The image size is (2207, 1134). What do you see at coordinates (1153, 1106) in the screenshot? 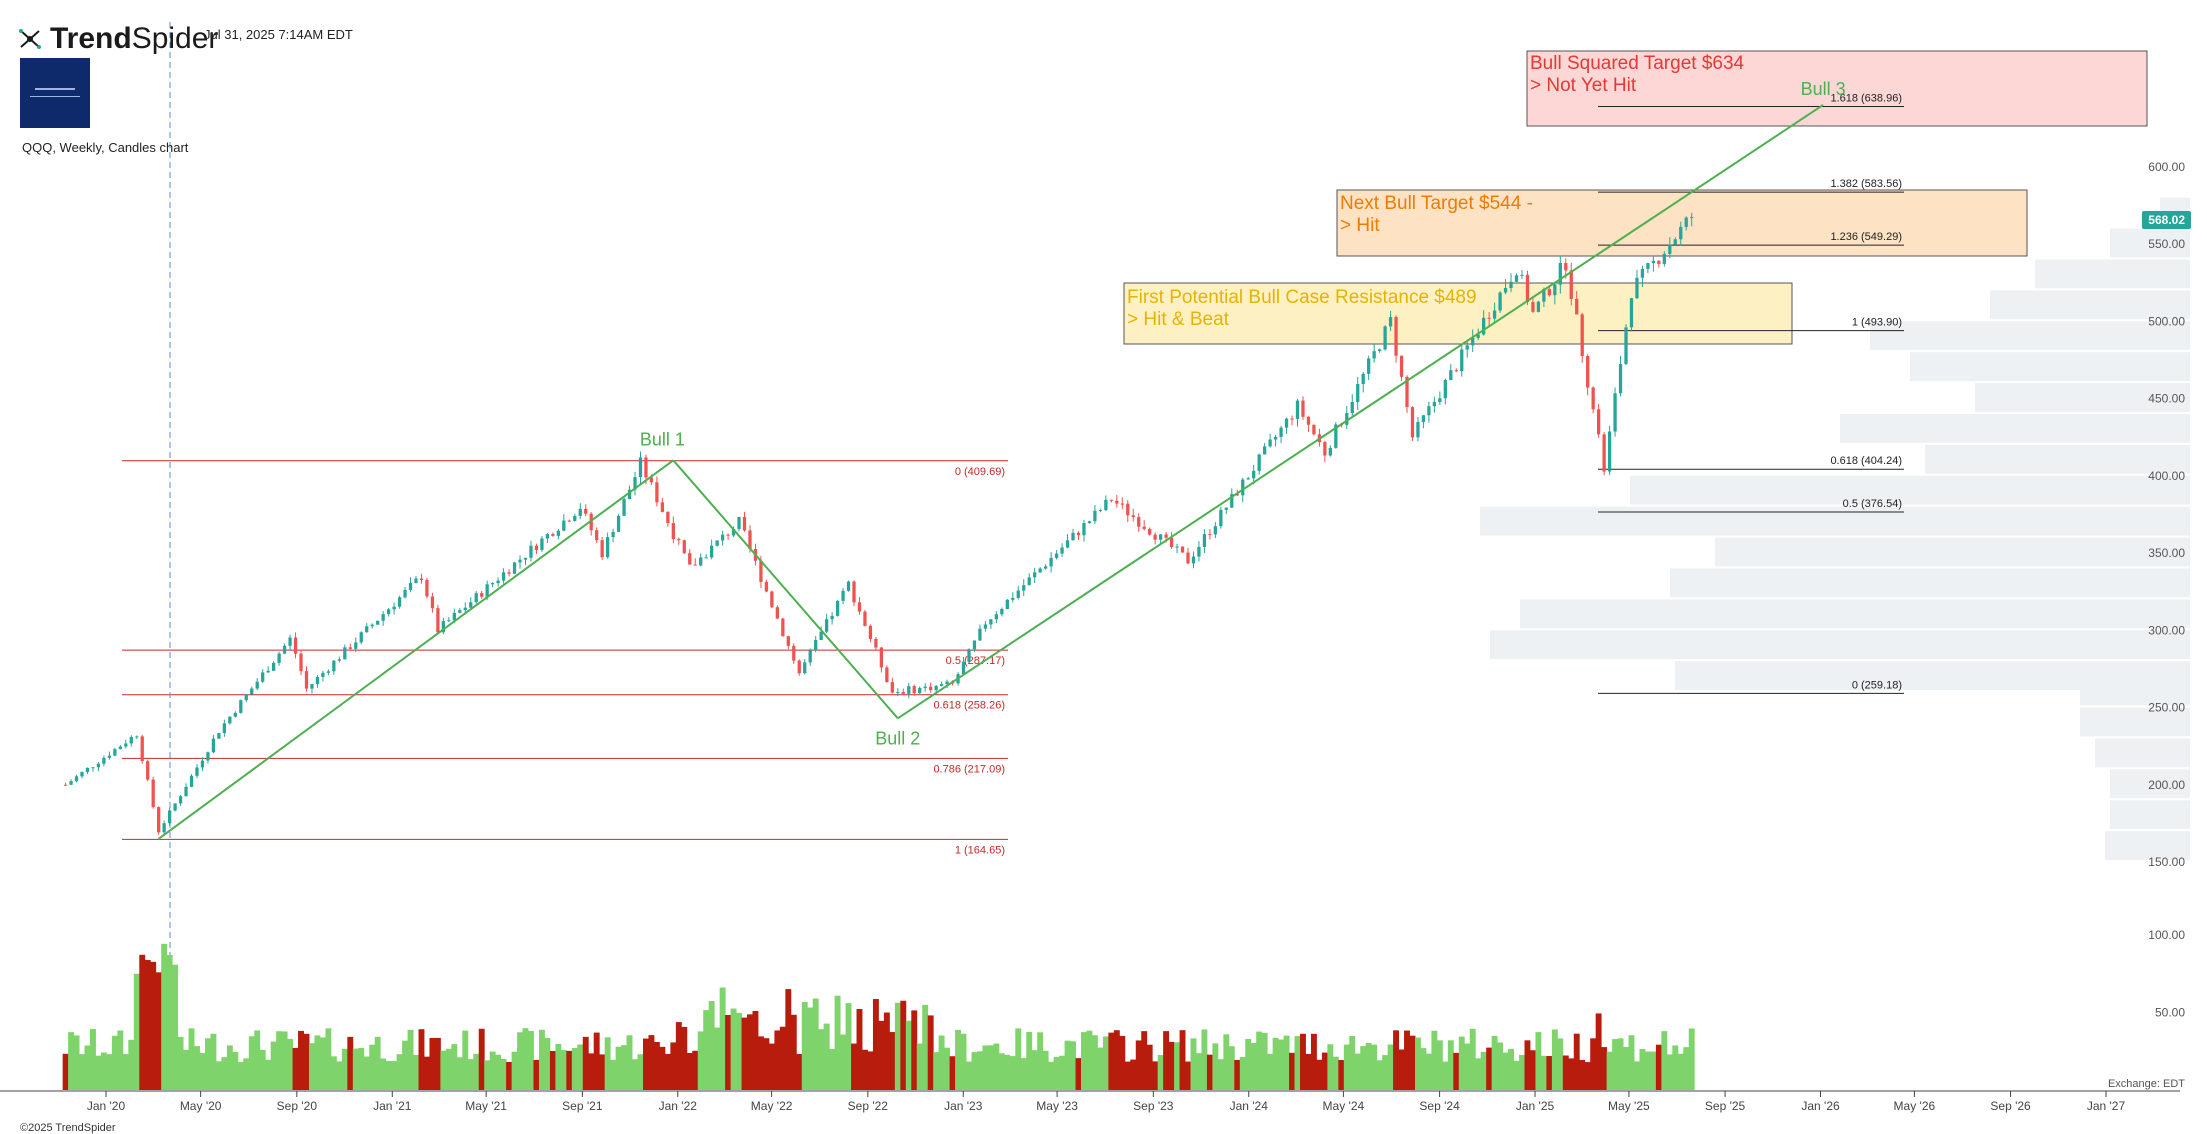
I see `x-tick-label: Sep '23` at bounding box center [1153, 1106].